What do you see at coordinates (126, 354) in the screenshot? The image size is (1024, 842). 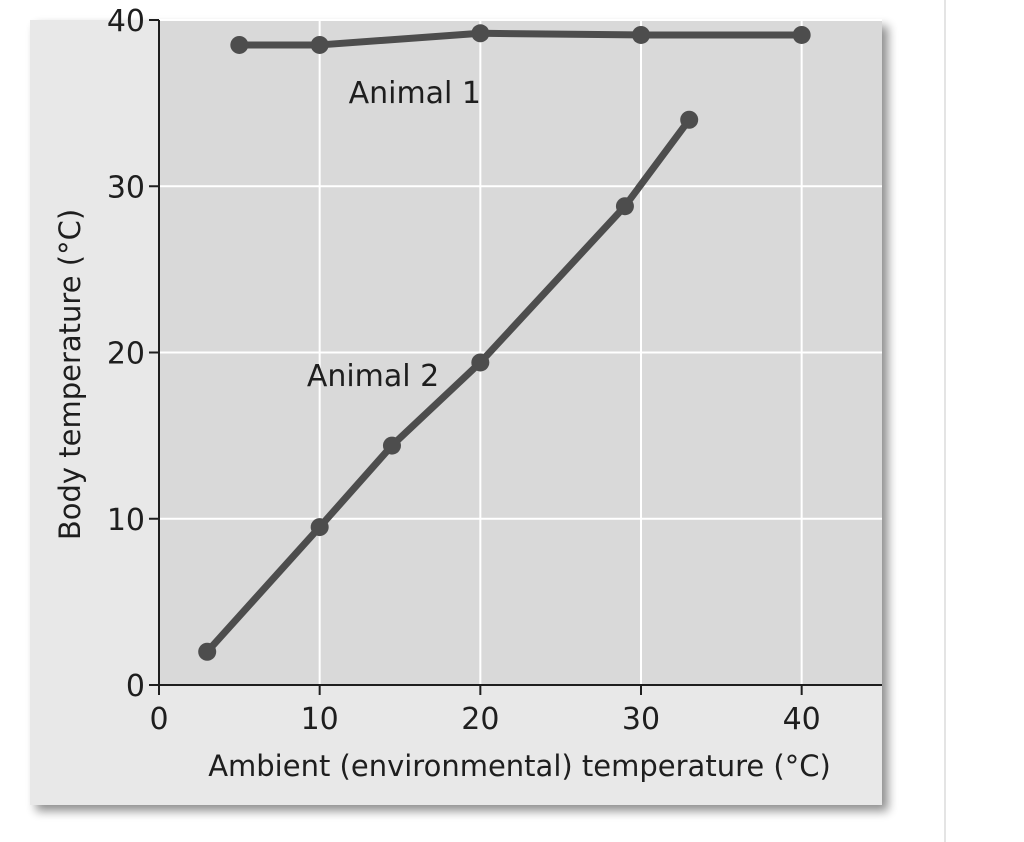 I see `y-tick-label-20: 20` at bounding box center [126, 354].